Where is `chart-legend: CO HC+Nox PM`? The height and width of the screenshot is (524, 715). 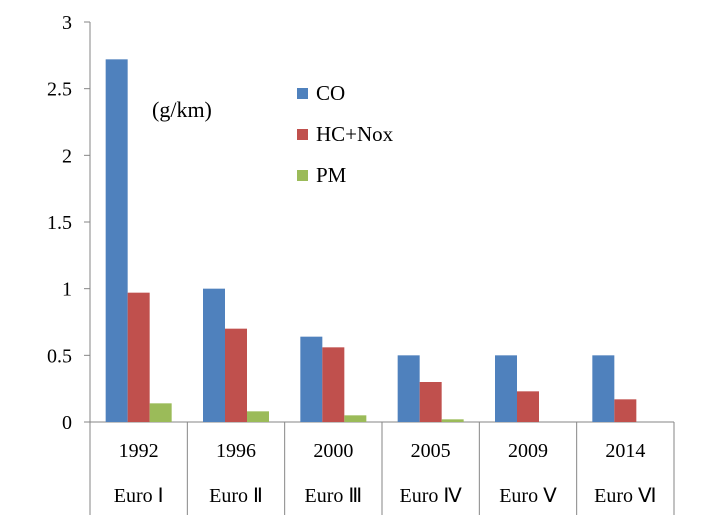 chart-legend: CO HC+Nox PM is located at coordinates (345, 134).